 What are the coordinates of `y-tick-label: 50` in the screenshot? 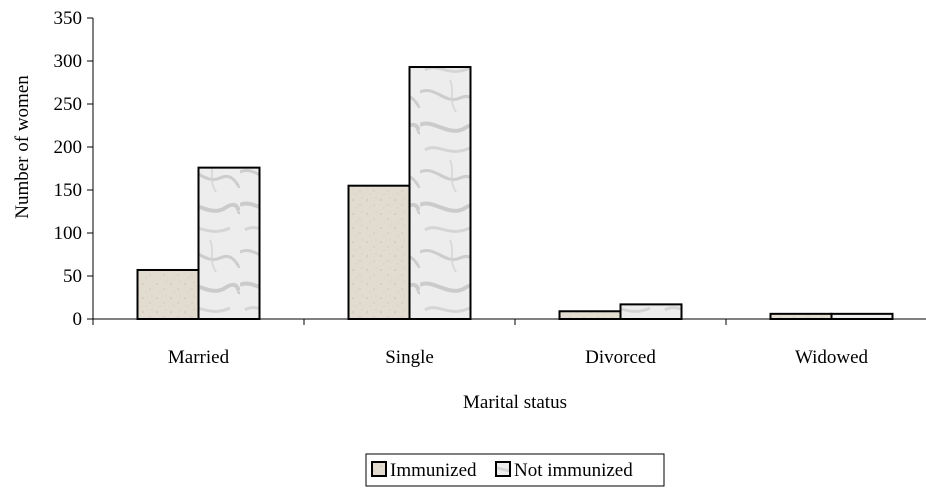 It's located at (72, 276).